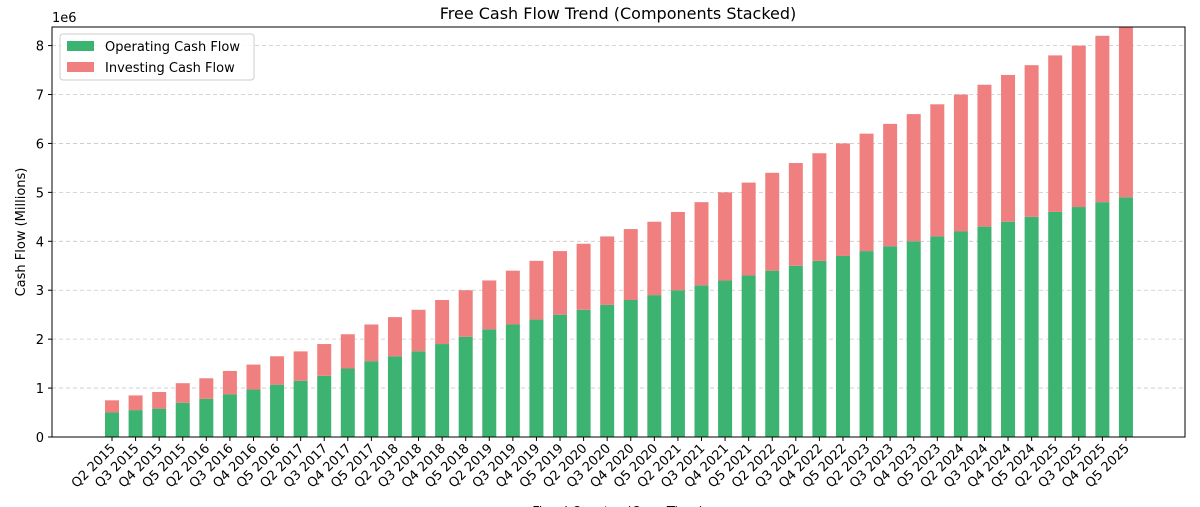  What do you see at coordinates (172, 47) in the screenshot?
I see `legend-label: Operating Cash Flow` at bounding box center [172, 47].